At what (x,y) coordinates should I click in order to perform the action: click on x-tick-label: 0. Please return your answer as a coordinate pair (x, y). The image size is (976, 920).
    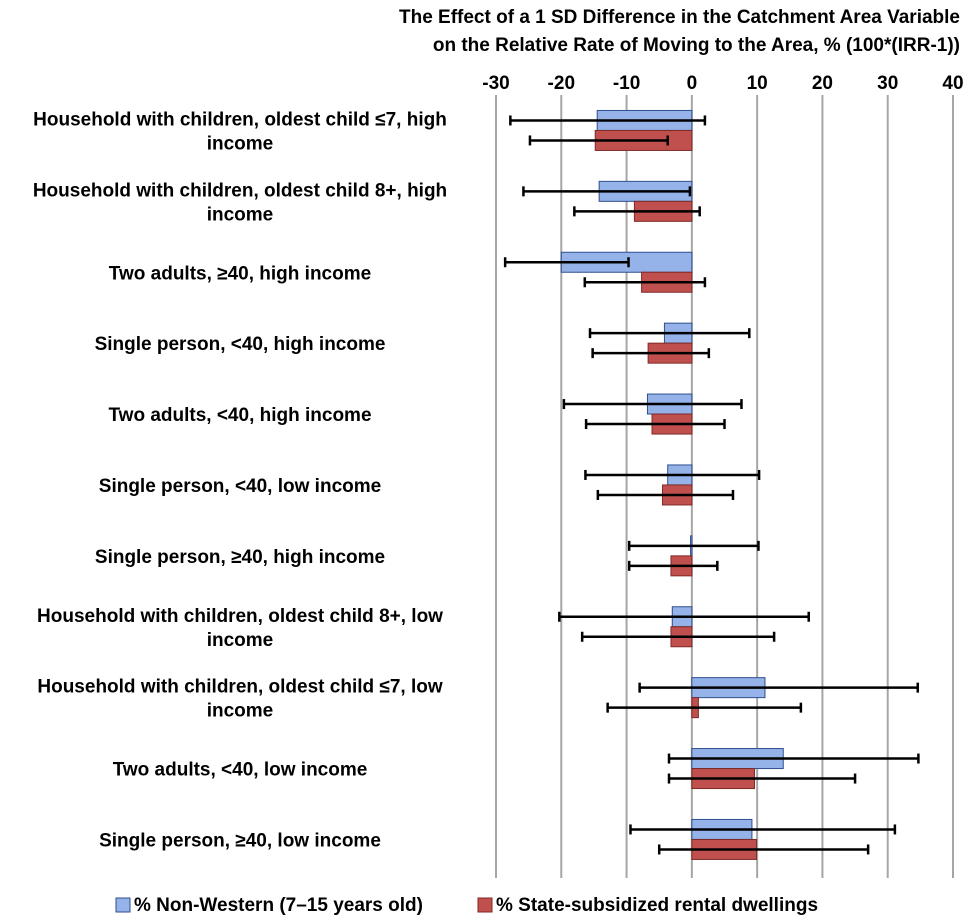
    Looking at the image, I should click on (692, 83).